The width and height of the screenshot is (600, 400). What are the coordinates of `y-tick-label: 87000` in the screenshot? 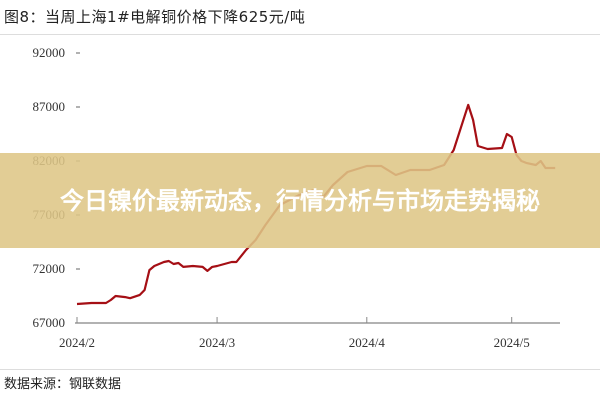 It's located at (49, 106).